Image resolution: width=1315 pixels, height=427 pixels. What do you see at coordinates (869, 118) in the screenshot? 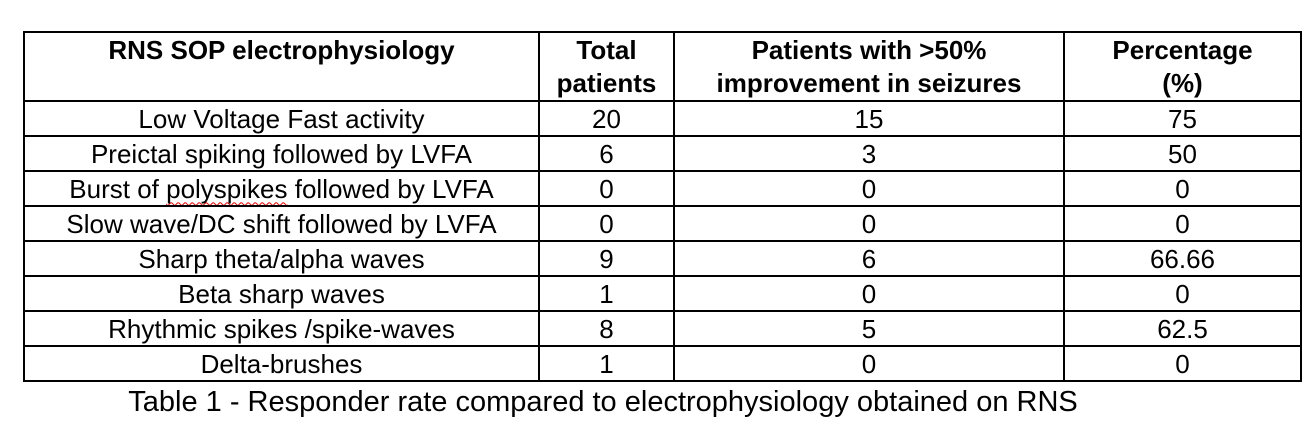
I see `improved-patients-cell: 15` at bounding box center [869, 118].